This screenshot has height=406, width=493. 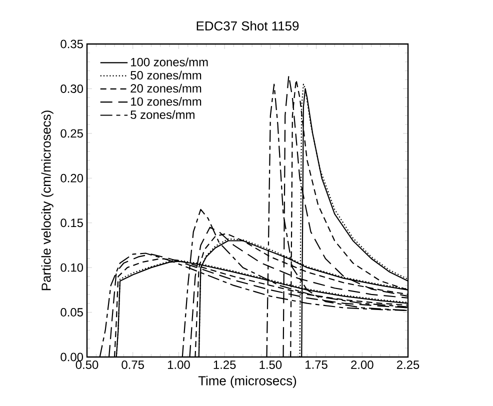 What do you see at coordinates (47, 200) in the screenshot?
I see `y-axis-title: Particle velocity (cm/microsecs)` at bounding box center [47, 200].